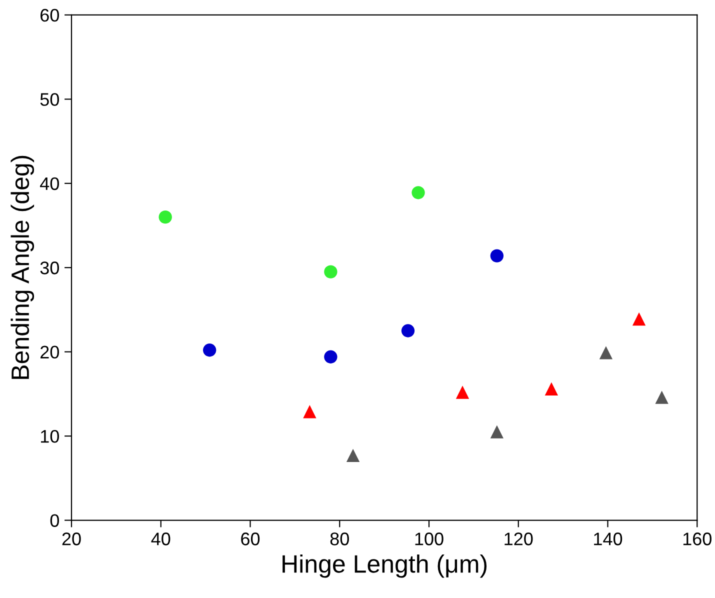 Image resolution: width=715 pixels, height=598 pixels. What do you see at coordinates (160, 539) in the screenshot?
I see `x-tick-label: 40` at bounding box center [160, 539].